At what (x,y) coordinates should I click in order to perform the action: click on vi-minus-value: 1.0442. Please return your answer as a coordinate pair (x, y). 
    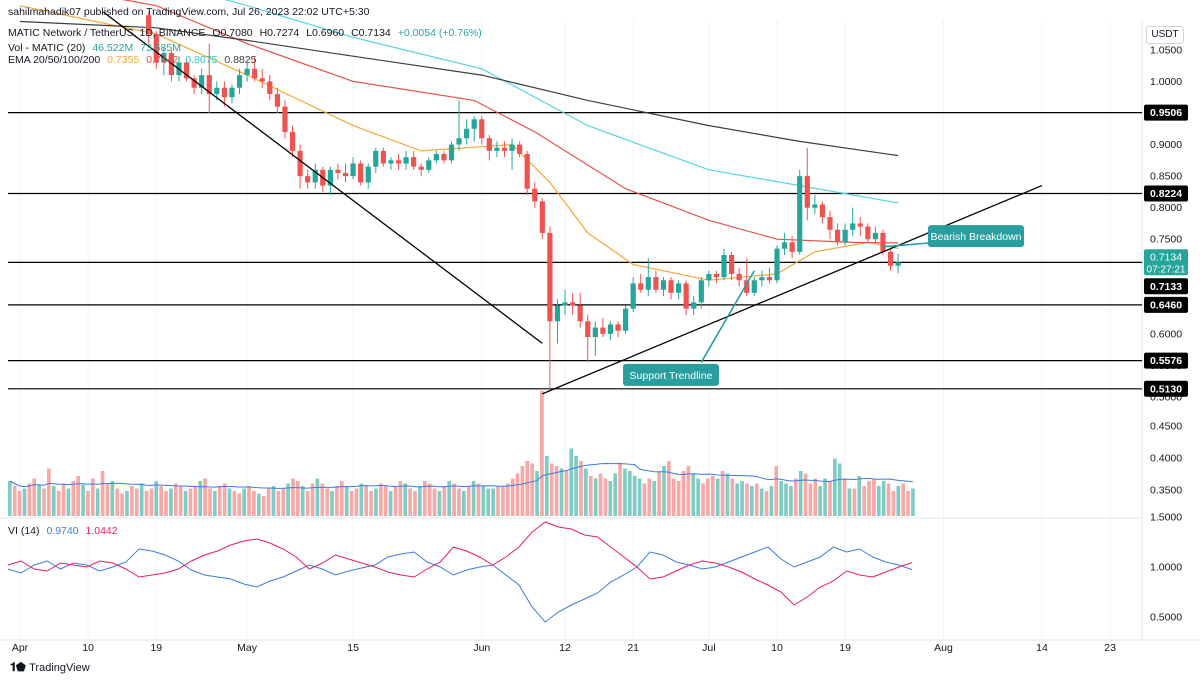
    Looking at the image, I should click on (101, 531).